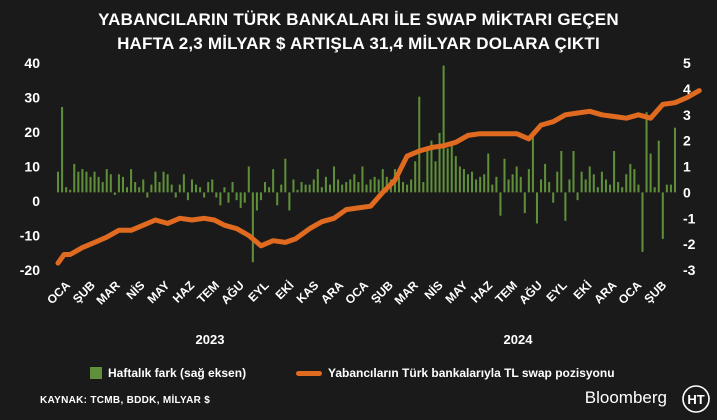  Describe the element at coordinates (30, 236) in the screenshot. I see `left-axis-tick-label: -10` at that location.